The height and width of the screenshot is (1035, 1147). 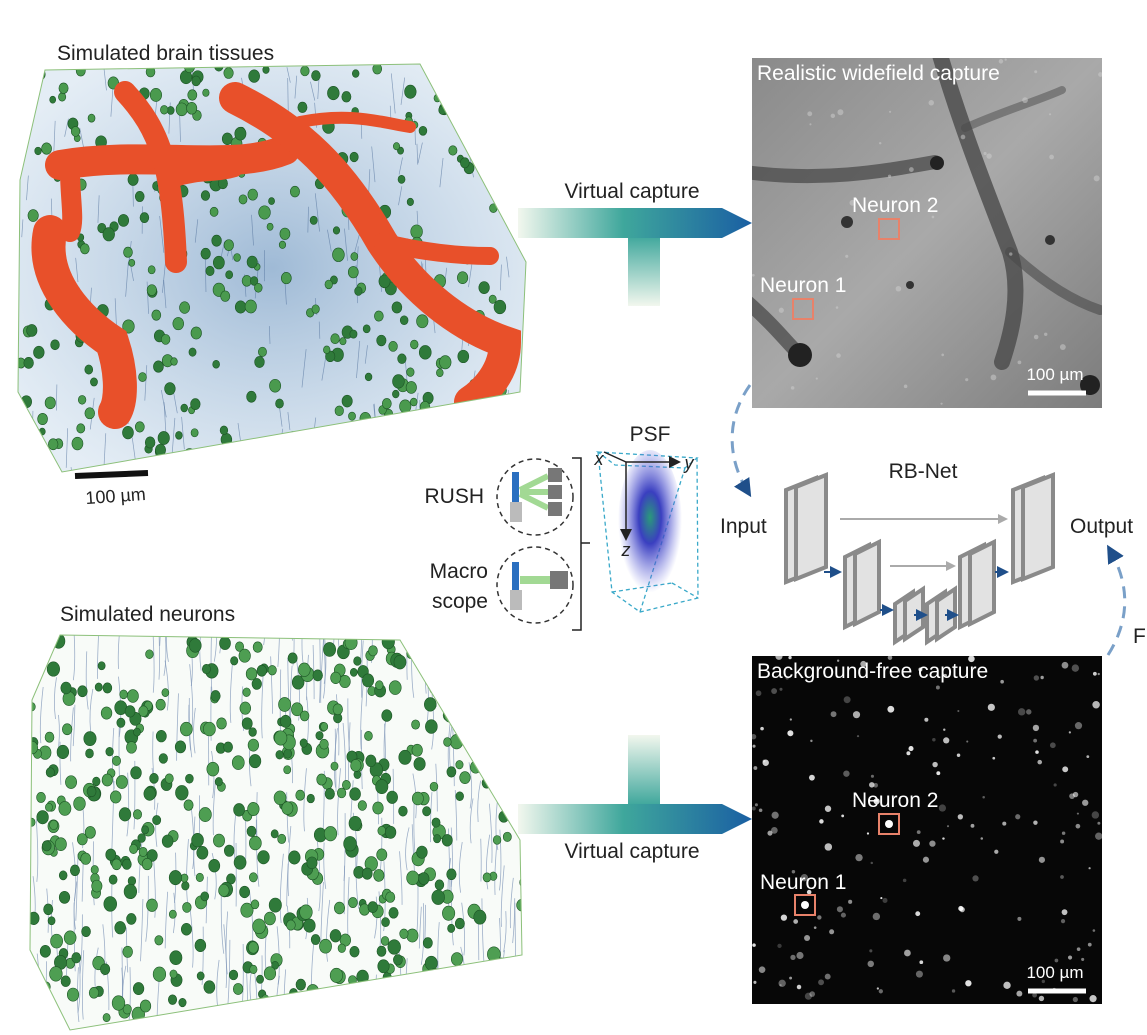 I want to click on bright-spots, so click(x=927, y=829).